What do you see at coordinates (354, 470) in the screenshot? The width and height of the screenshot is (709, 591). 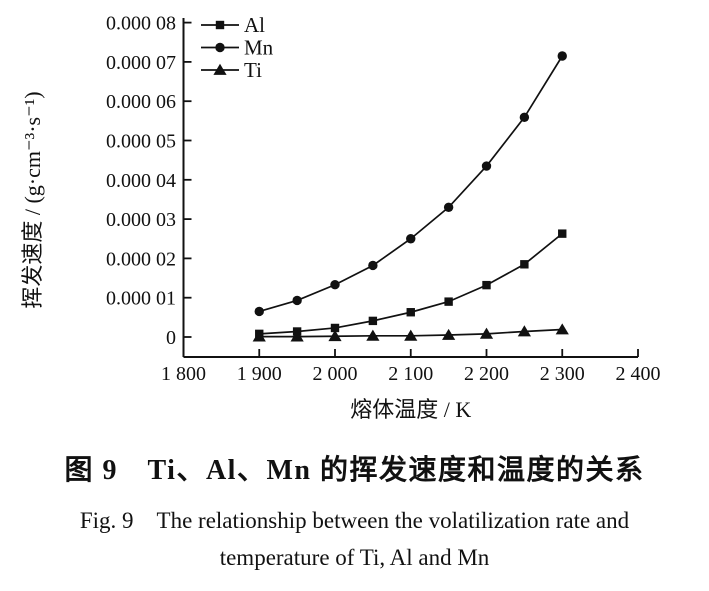 I see `figure-caption-zh: 图 9 Ti、Al、Mn 的挥发速度和温度的关系` at bounding box center [354, 470].